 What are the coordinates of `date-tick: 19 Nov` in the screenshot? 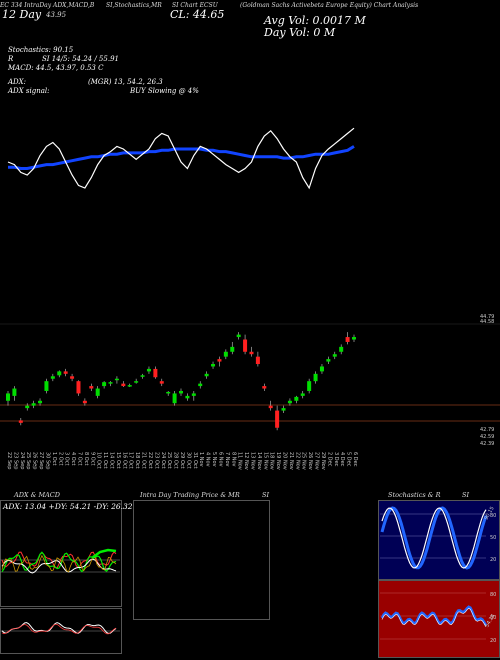 It's located at (278, 461).